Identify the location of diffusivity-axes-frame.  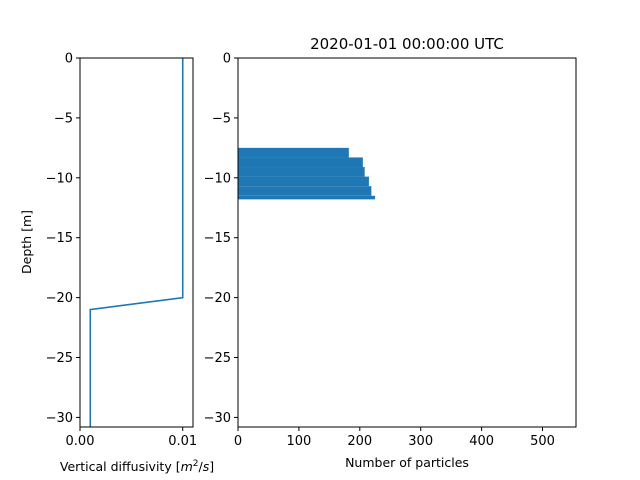
(136, 242).